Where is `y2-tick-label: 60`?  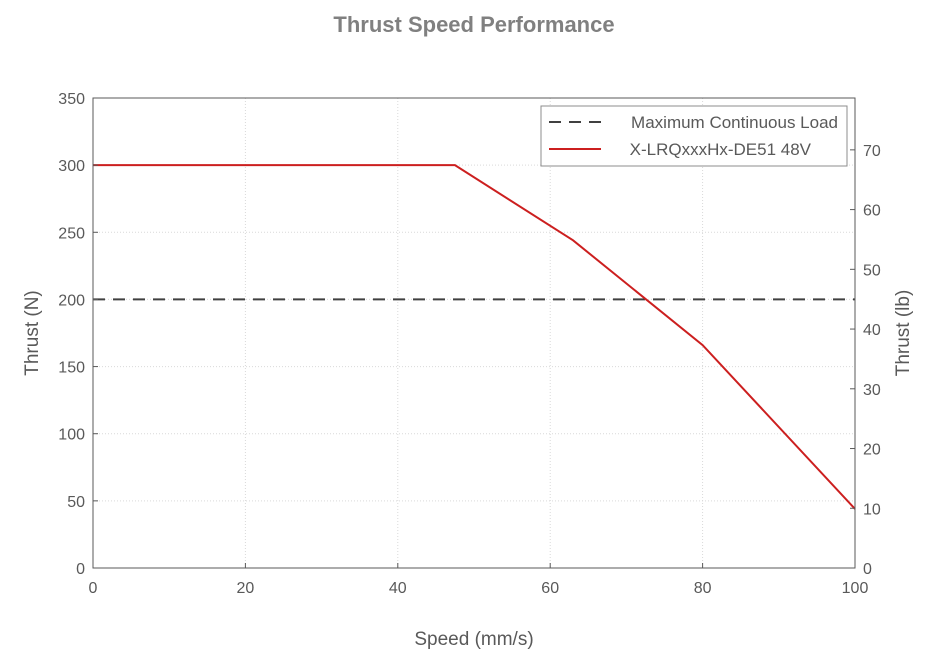
y2-tick-label: 60 is located at coordinates (872, 211).